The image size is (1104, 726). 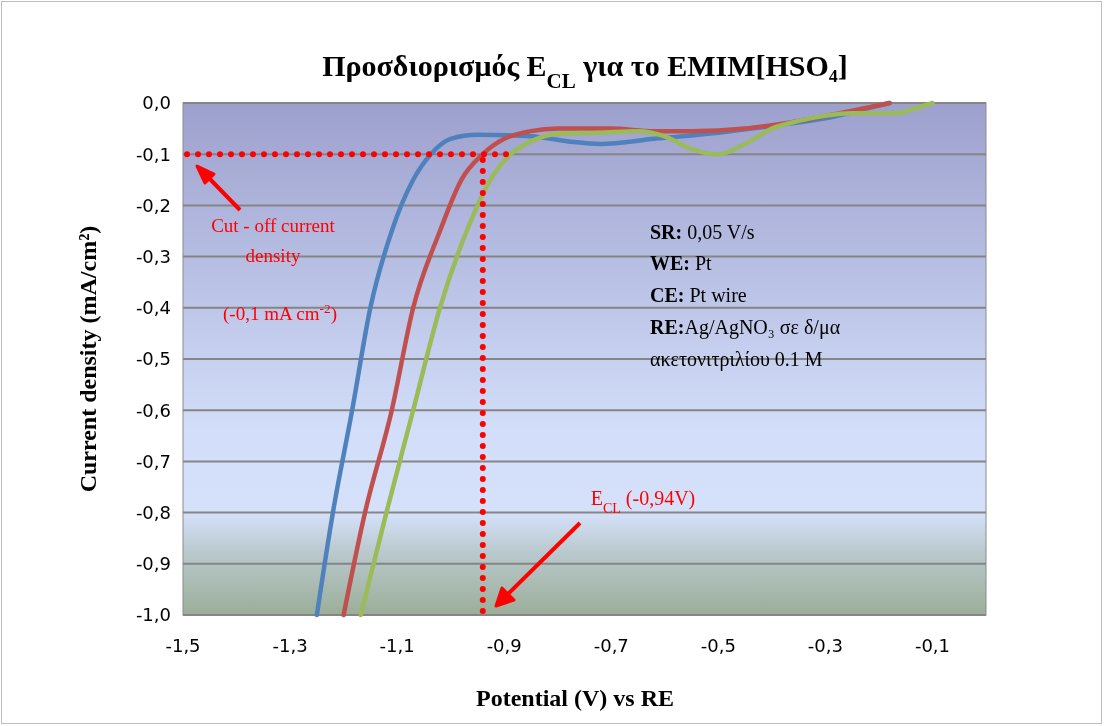 What do you see at coordinates (153, 461) in the screenshot?
I see `y-tick-label: -0,7` at bounding box center [153, 461].